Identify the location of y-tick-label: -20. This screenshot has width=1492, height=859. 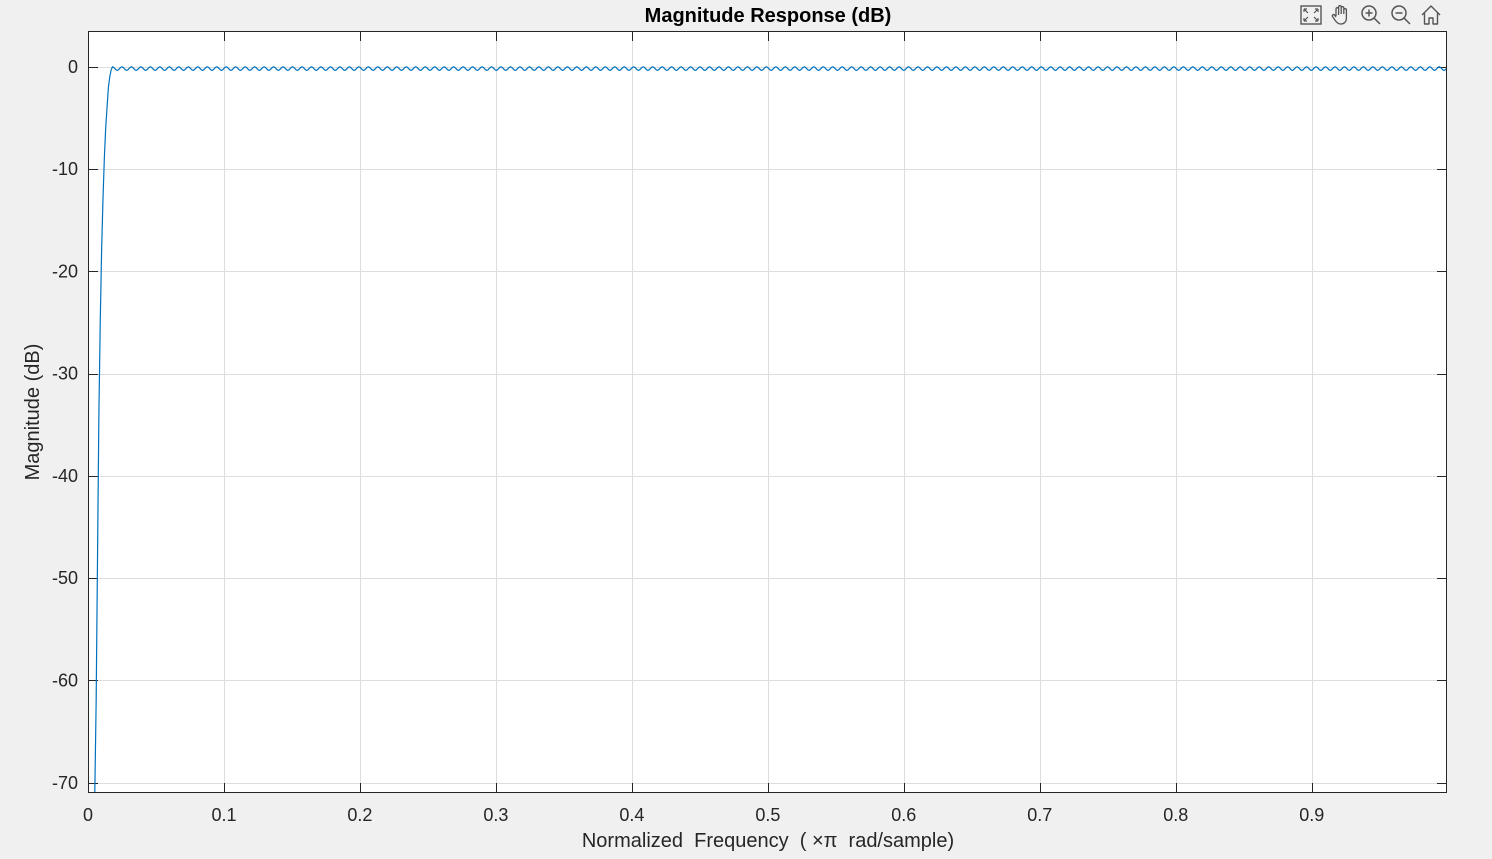
(65, 271).